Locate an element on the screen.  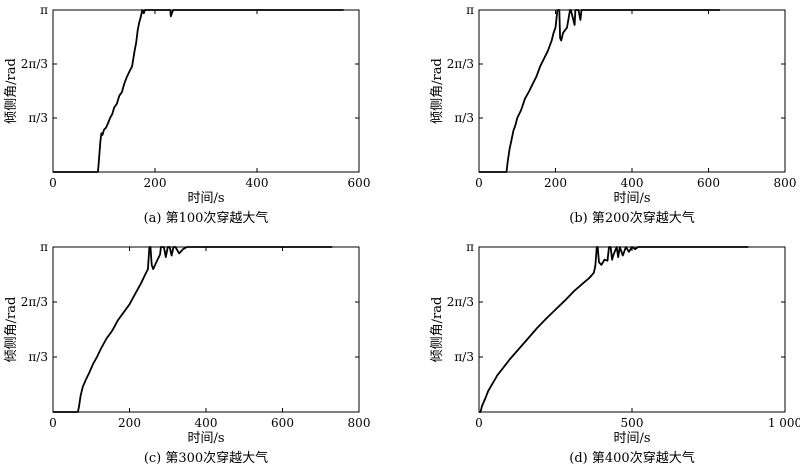
chart-caption: (d) 第400次穿越大气 is located at coordinates (631, 458).